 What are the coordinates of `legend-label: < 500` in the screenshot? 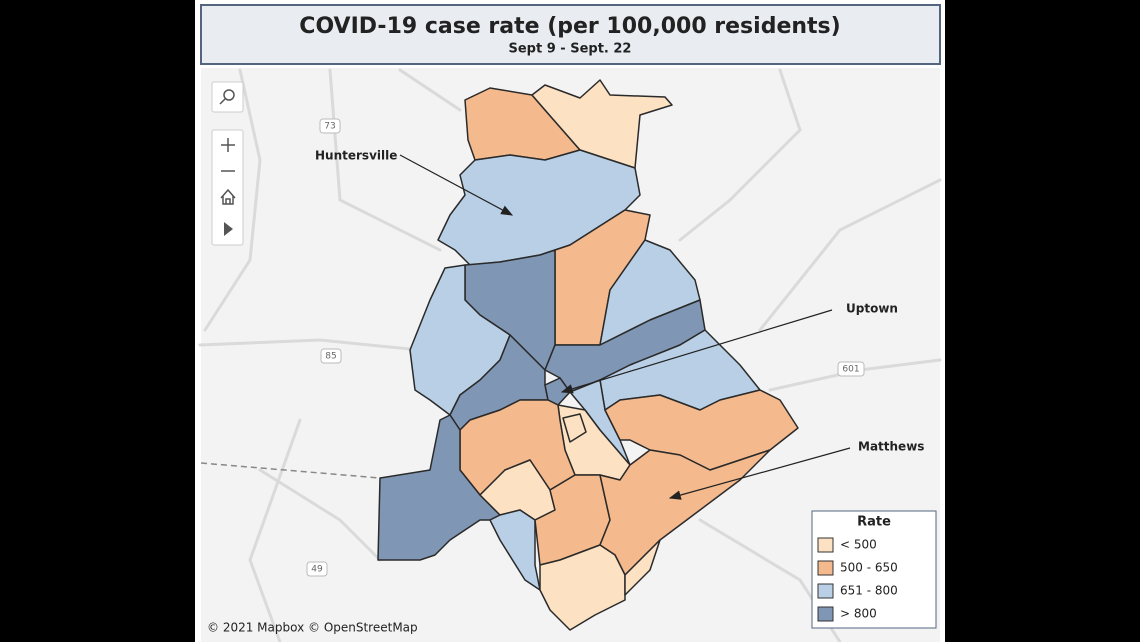 It's located at (858, 545).